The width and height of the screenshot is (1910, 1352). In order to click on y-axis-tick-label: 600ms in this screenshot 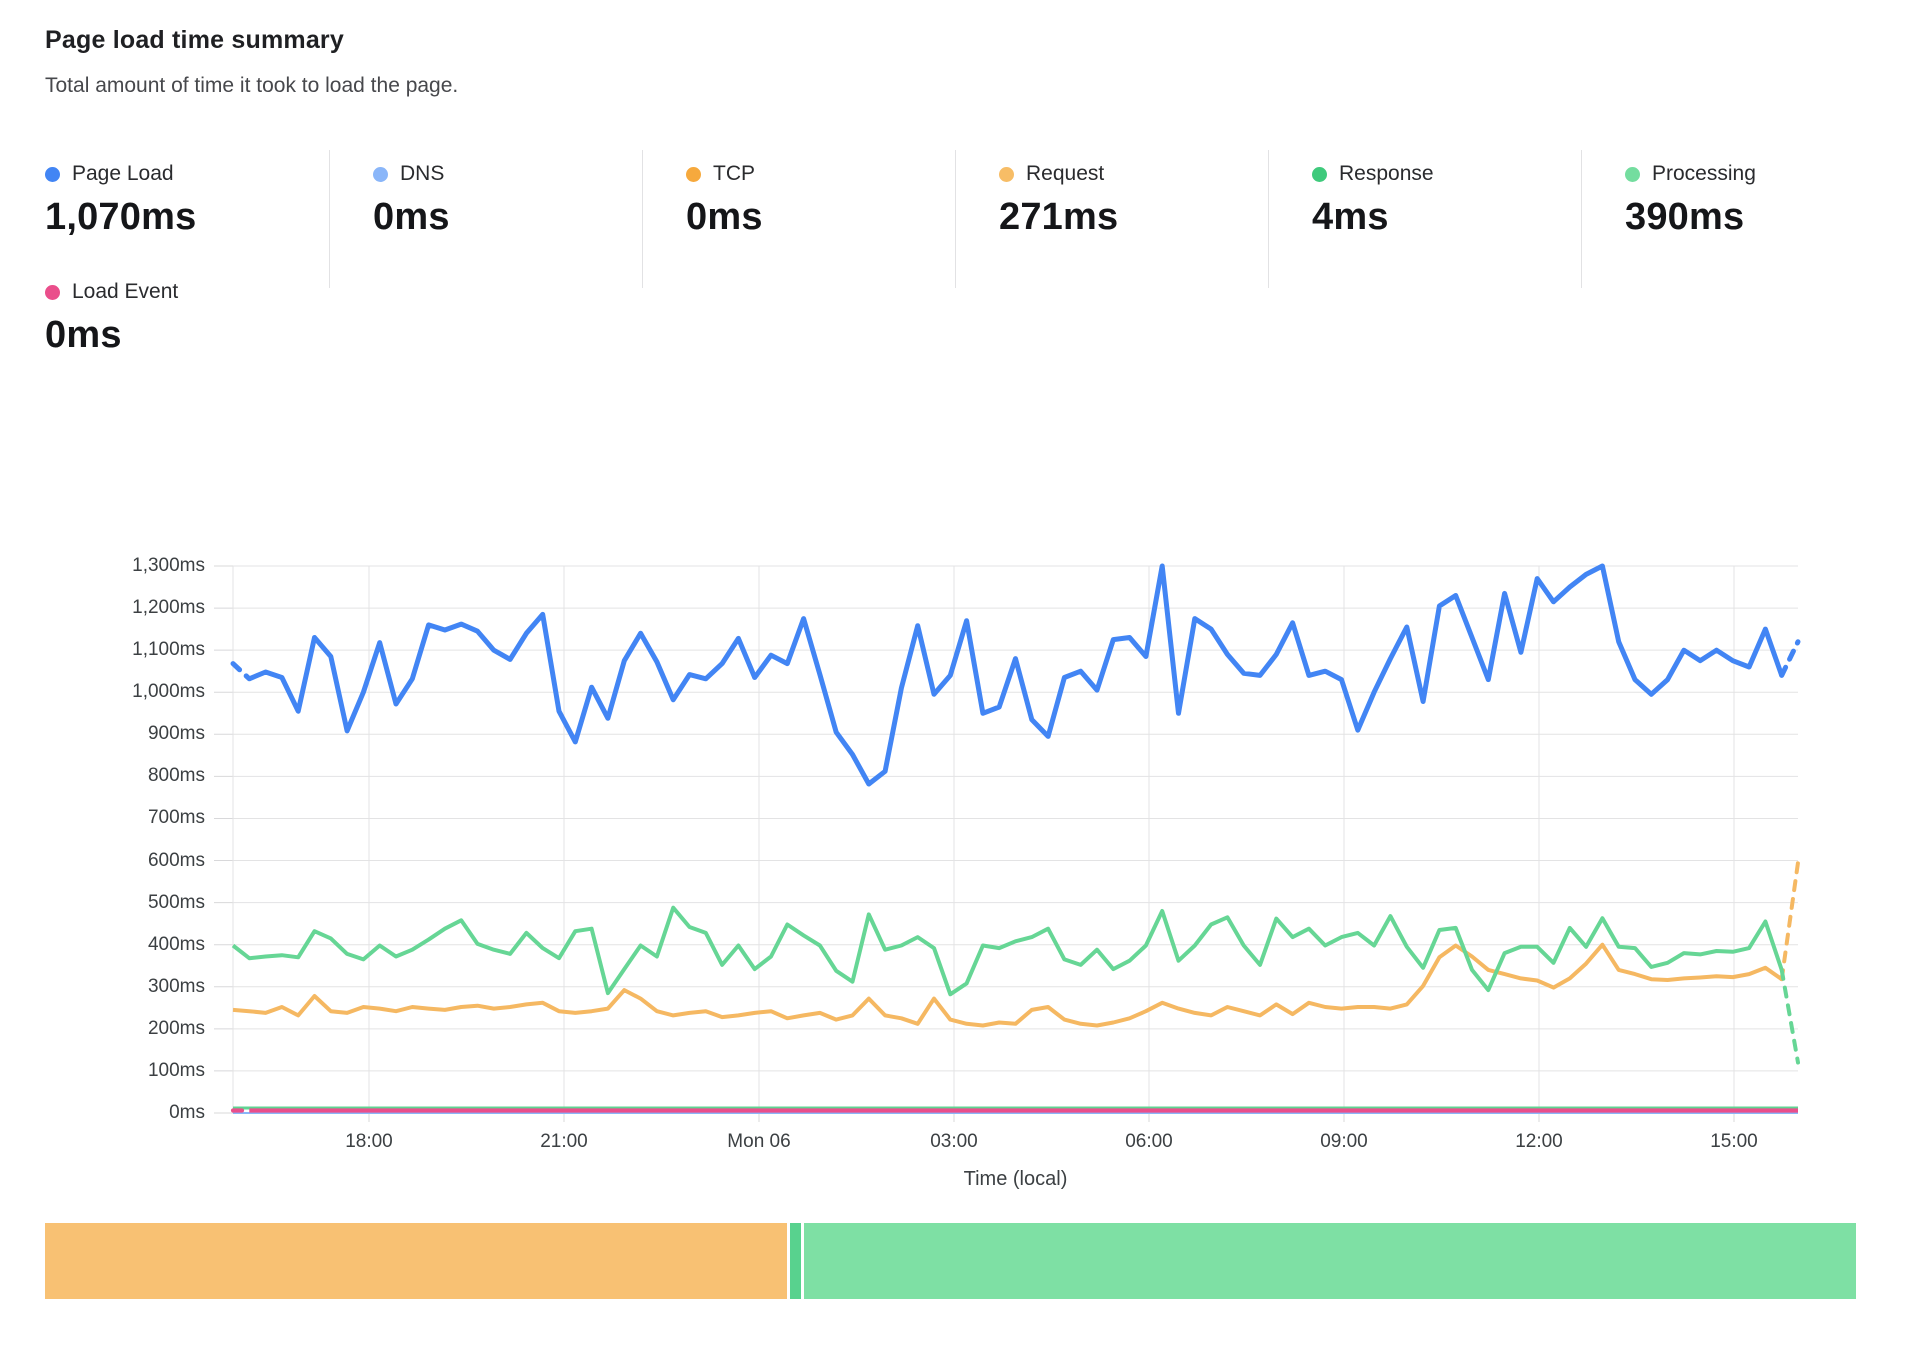, I will do `click(176, 860)`.